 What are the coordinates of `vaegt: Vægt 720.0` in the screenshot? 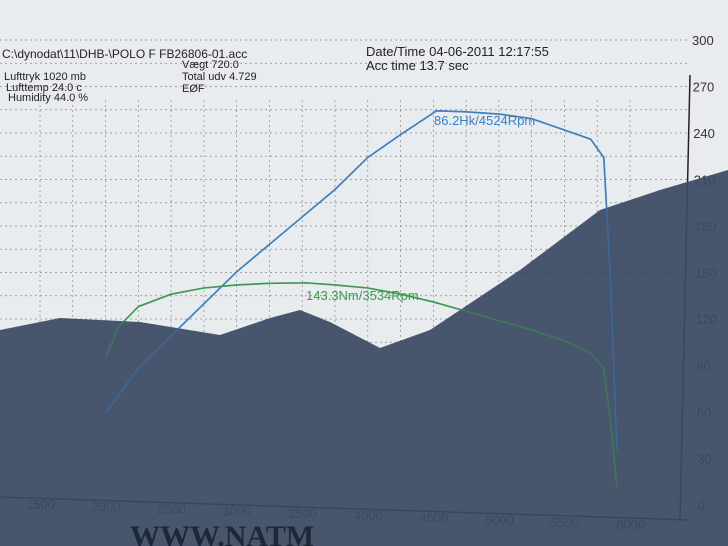 It's located at (210, 65).